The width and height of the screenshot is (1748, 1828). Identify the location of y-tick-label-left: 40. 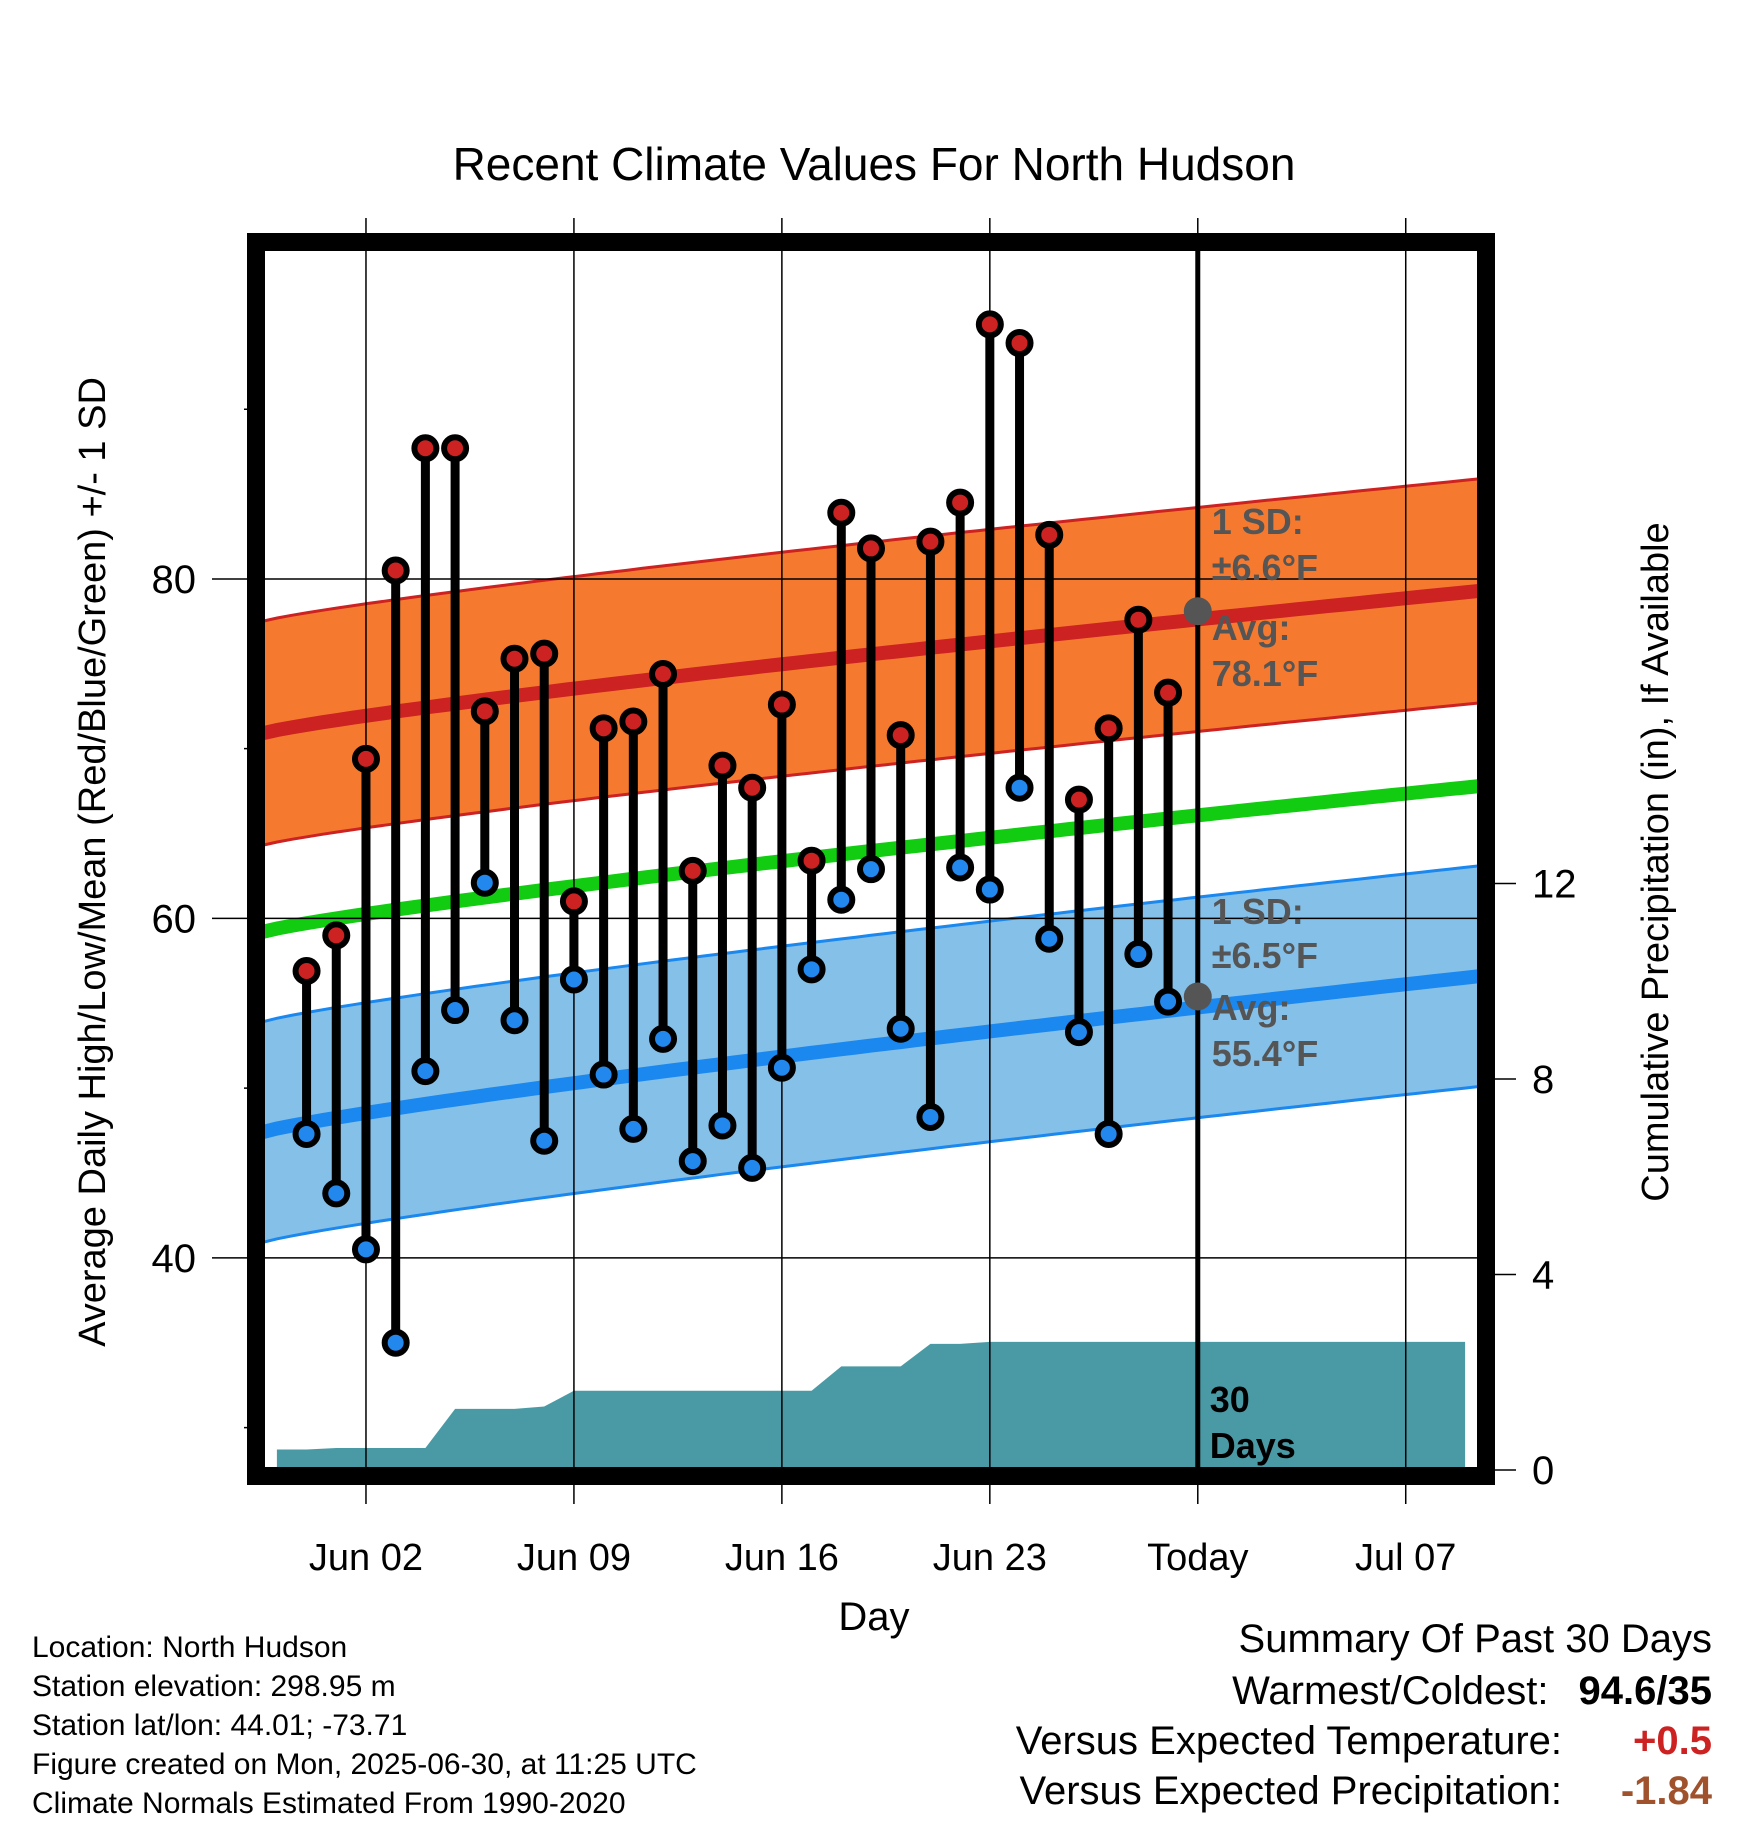
(174, 1259).